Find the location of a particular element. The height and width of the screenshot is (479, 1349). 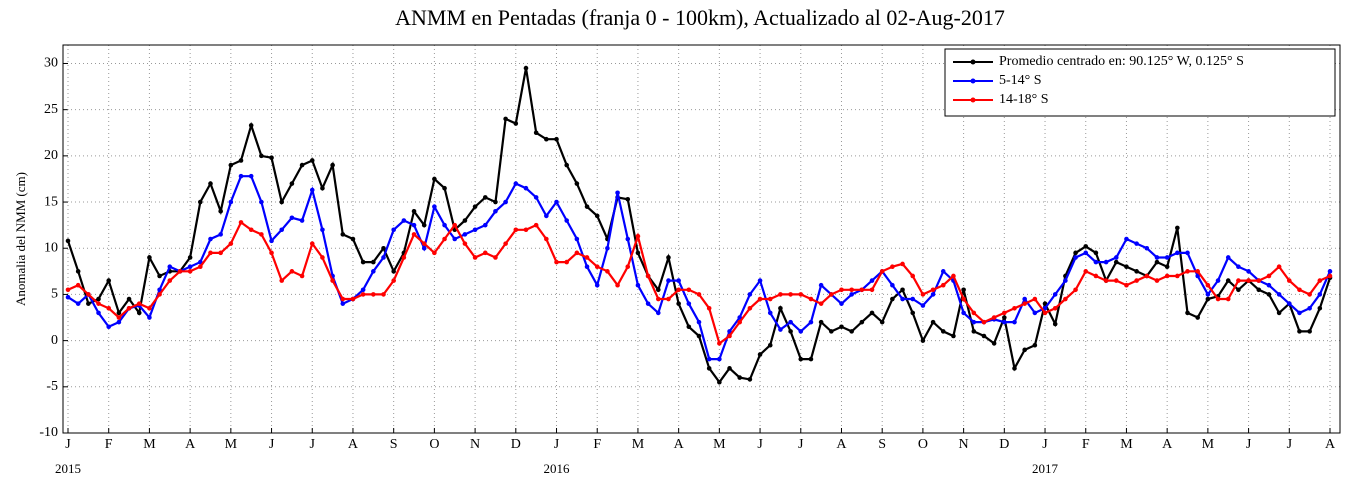

y-tick-label: 15 is located at coordinates (51, 201).